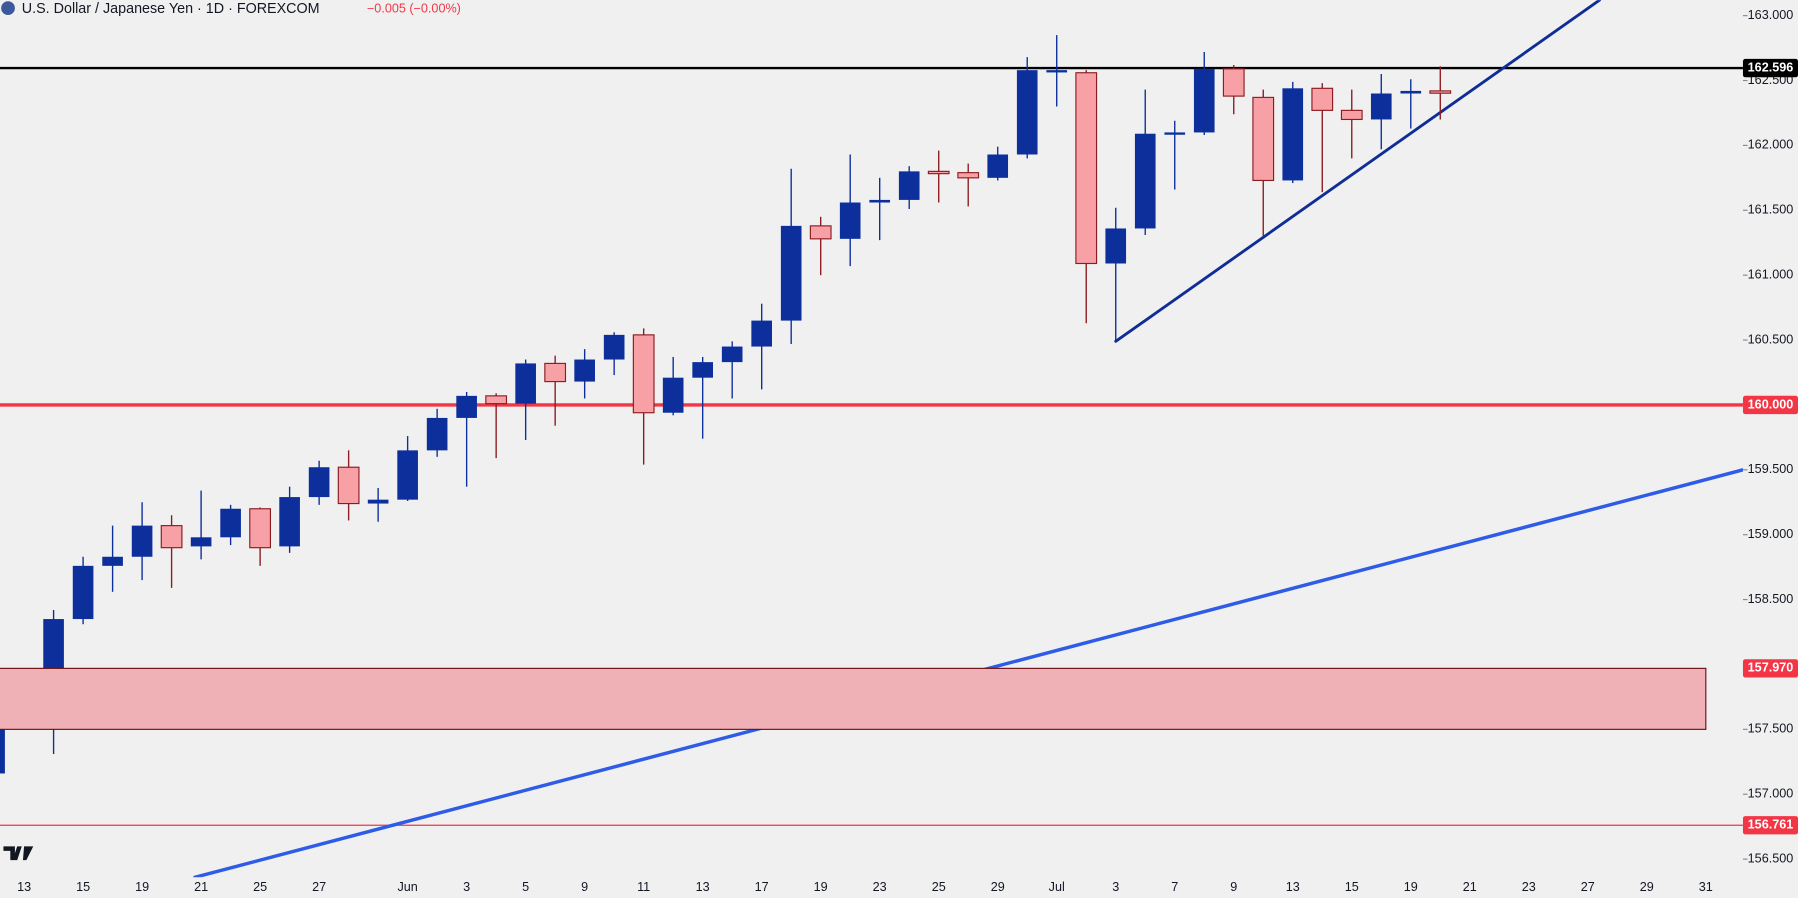 The width and height of the screenshot is (1798, 898). What do you see at coordinates (1771, 599) in the screenshot?
I see `y-tick-label: 158.500` at bounding box center [1771, 599].